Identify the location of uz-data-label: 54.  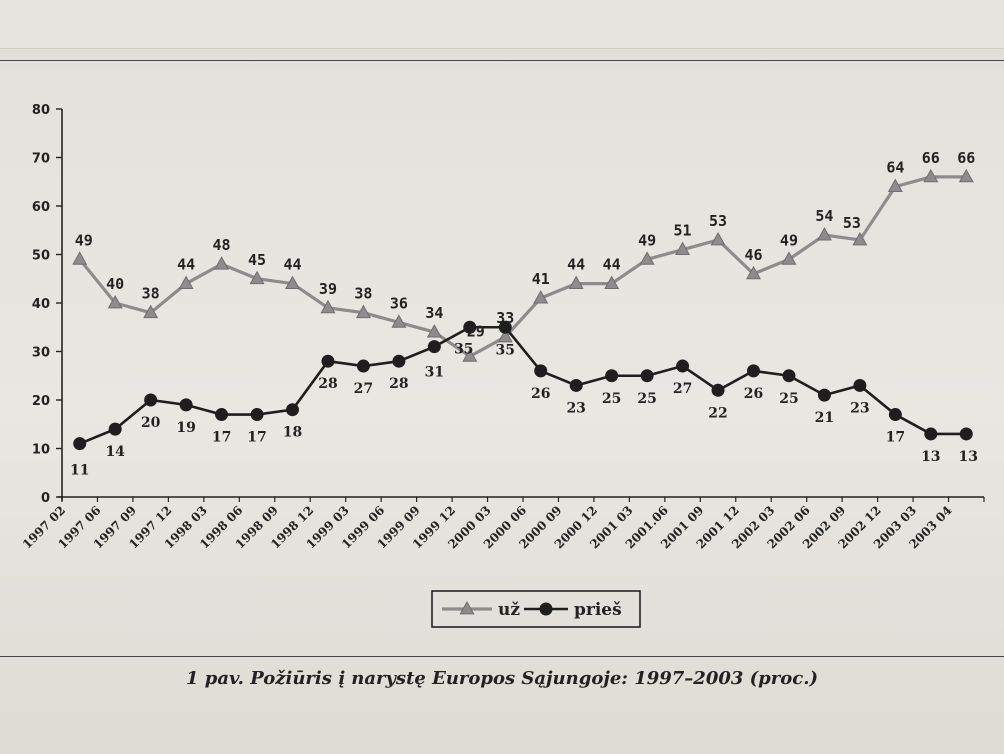
(824, 216).